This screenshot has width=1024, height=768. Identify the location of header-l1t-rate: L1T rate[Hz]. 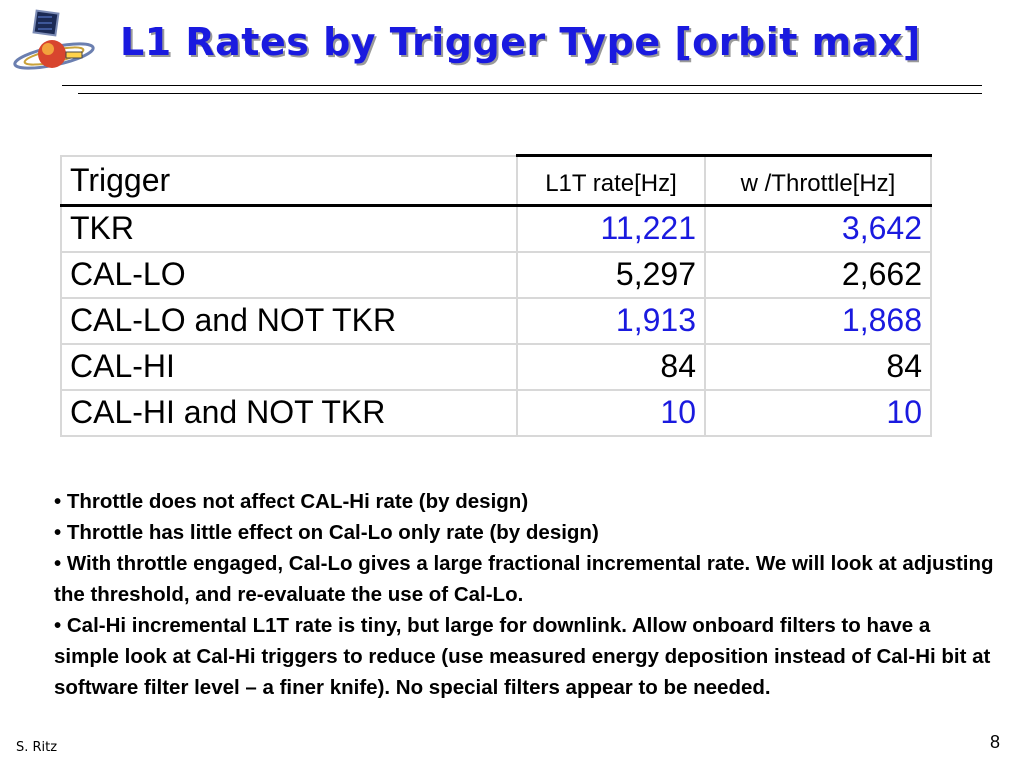
(611, 180).